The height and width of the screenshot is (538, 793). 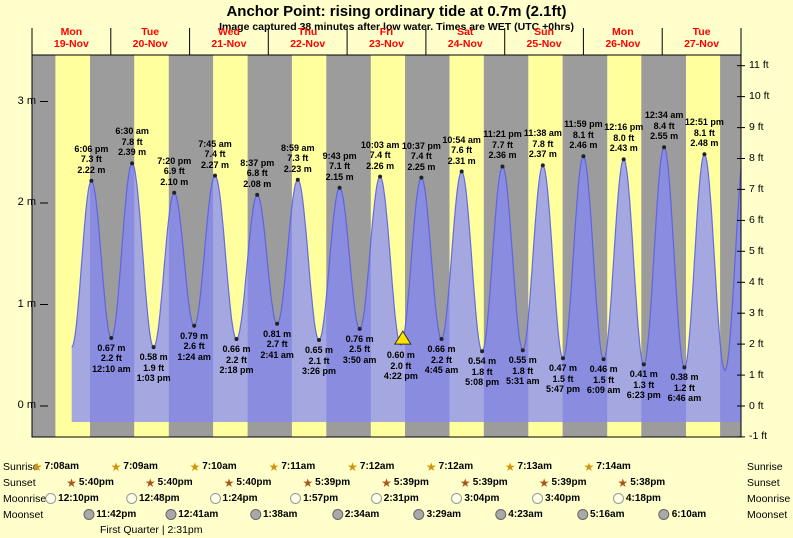 I want to click on annotation-line: 0.76 m, so click(x=359, y=338).